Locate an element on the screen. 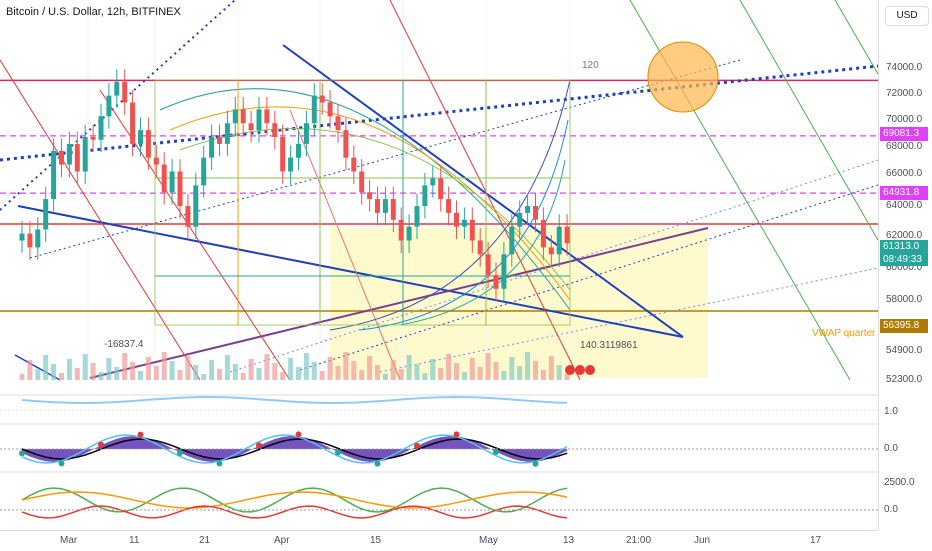 The image size is (932, 551). time-tick: Apr is located at coordinates (282, 540).